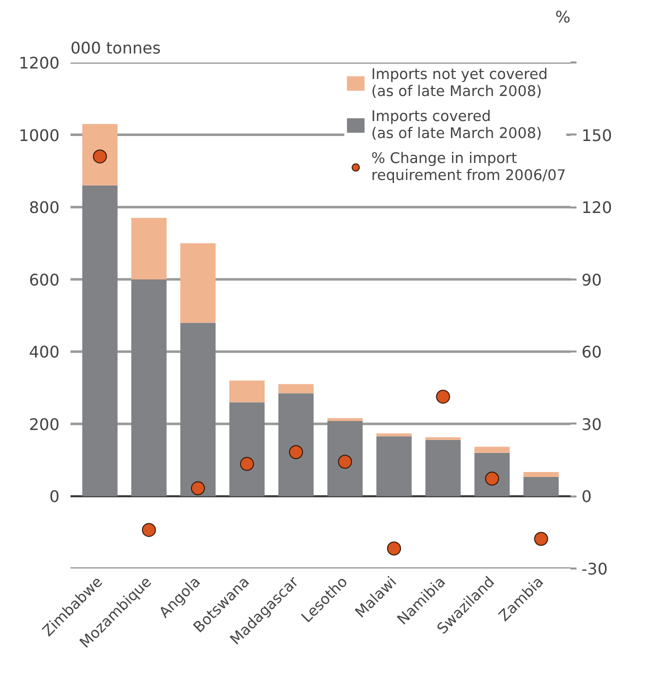 This screenshot has height=675, width=659. I want to click on legend-label: Imports not yet covered (as of late March 2008), so click(459, 83).